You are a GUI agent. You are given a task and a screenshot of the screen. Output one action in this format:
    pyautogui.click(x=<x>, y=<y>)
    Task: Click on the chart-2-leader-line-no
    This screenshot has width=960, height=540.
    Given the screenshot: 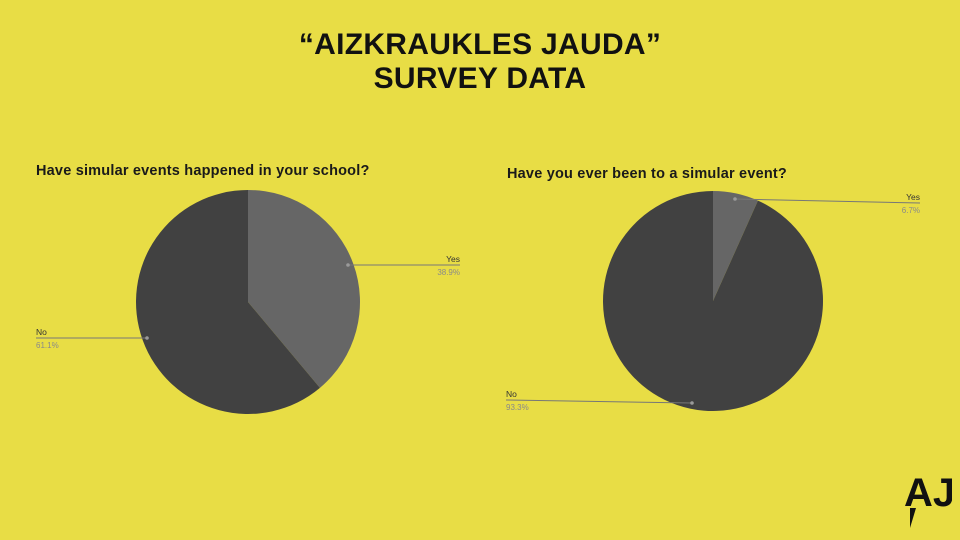 What is the action you would take?
    pyautogui.click(x=599, y=401)
    